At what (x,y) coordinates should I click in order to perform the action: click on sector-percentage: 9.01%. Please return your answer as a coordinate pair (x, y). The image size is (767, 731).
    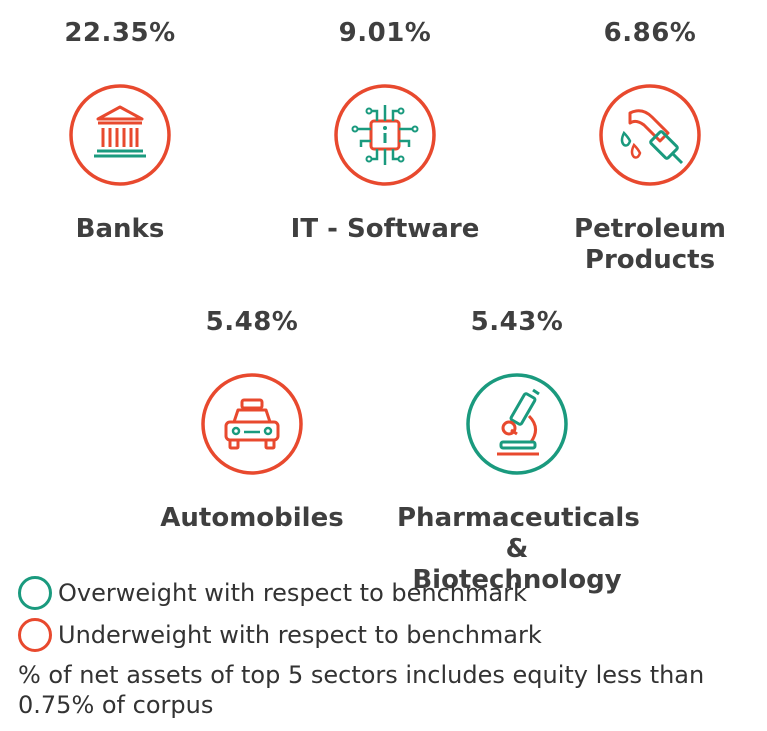
    Looking at the image, I should click on (385, 33).